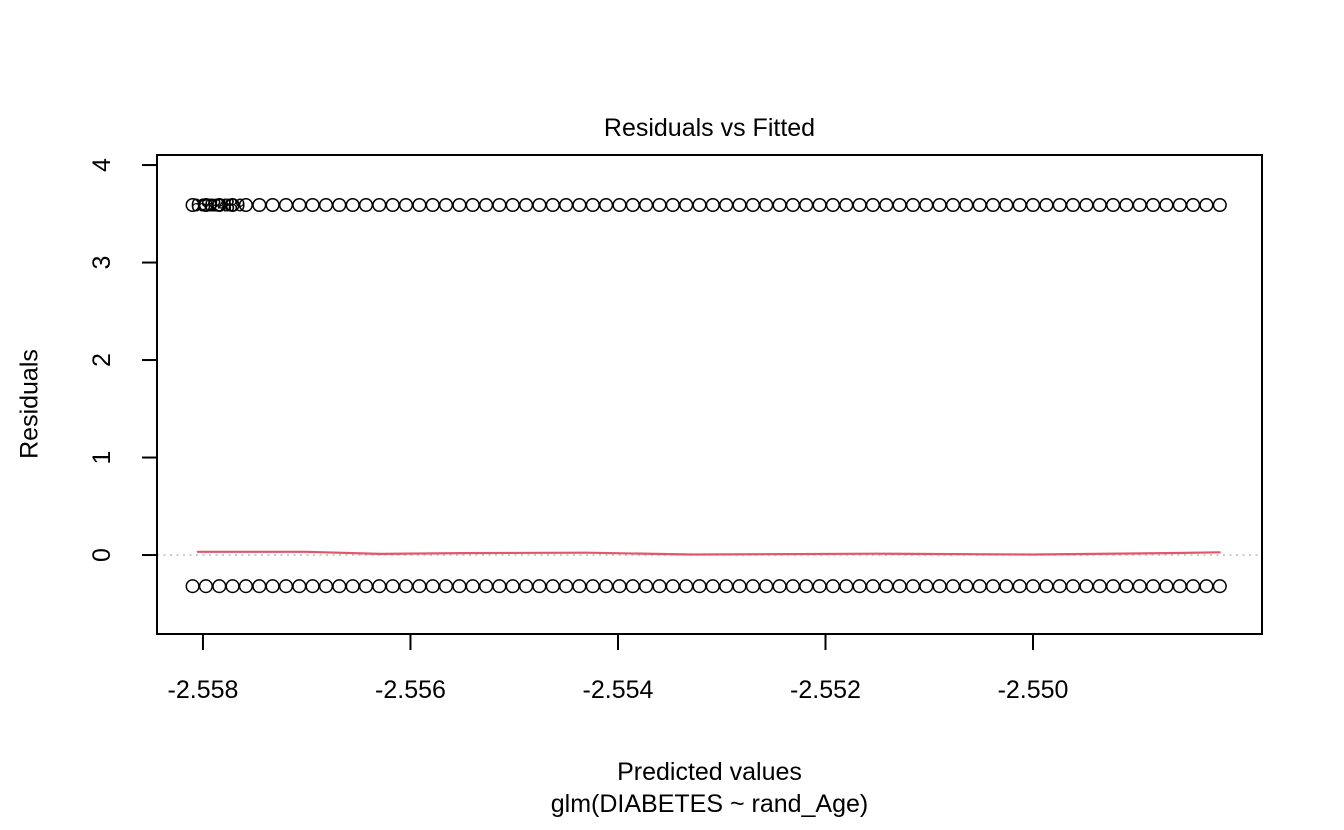 The image size is (1344, 830). Describe the element at coordinates (102, 360) in the screenshot. I see `y-axis-tick-label: 2` at that location.